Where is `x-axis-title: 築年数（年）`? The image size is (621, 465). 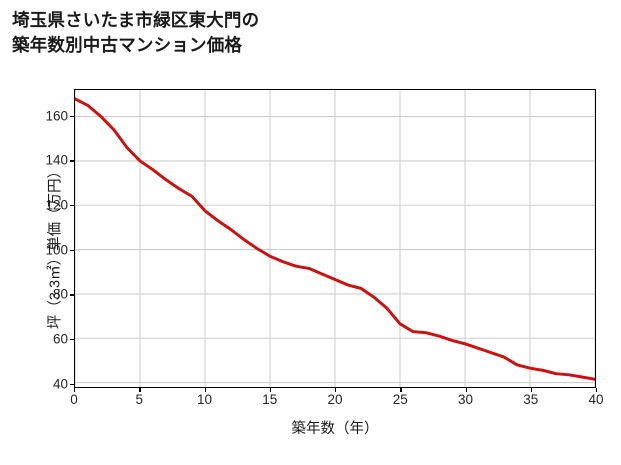
x-axis-title: 築年数（年） is located at coordinates (335, 429).